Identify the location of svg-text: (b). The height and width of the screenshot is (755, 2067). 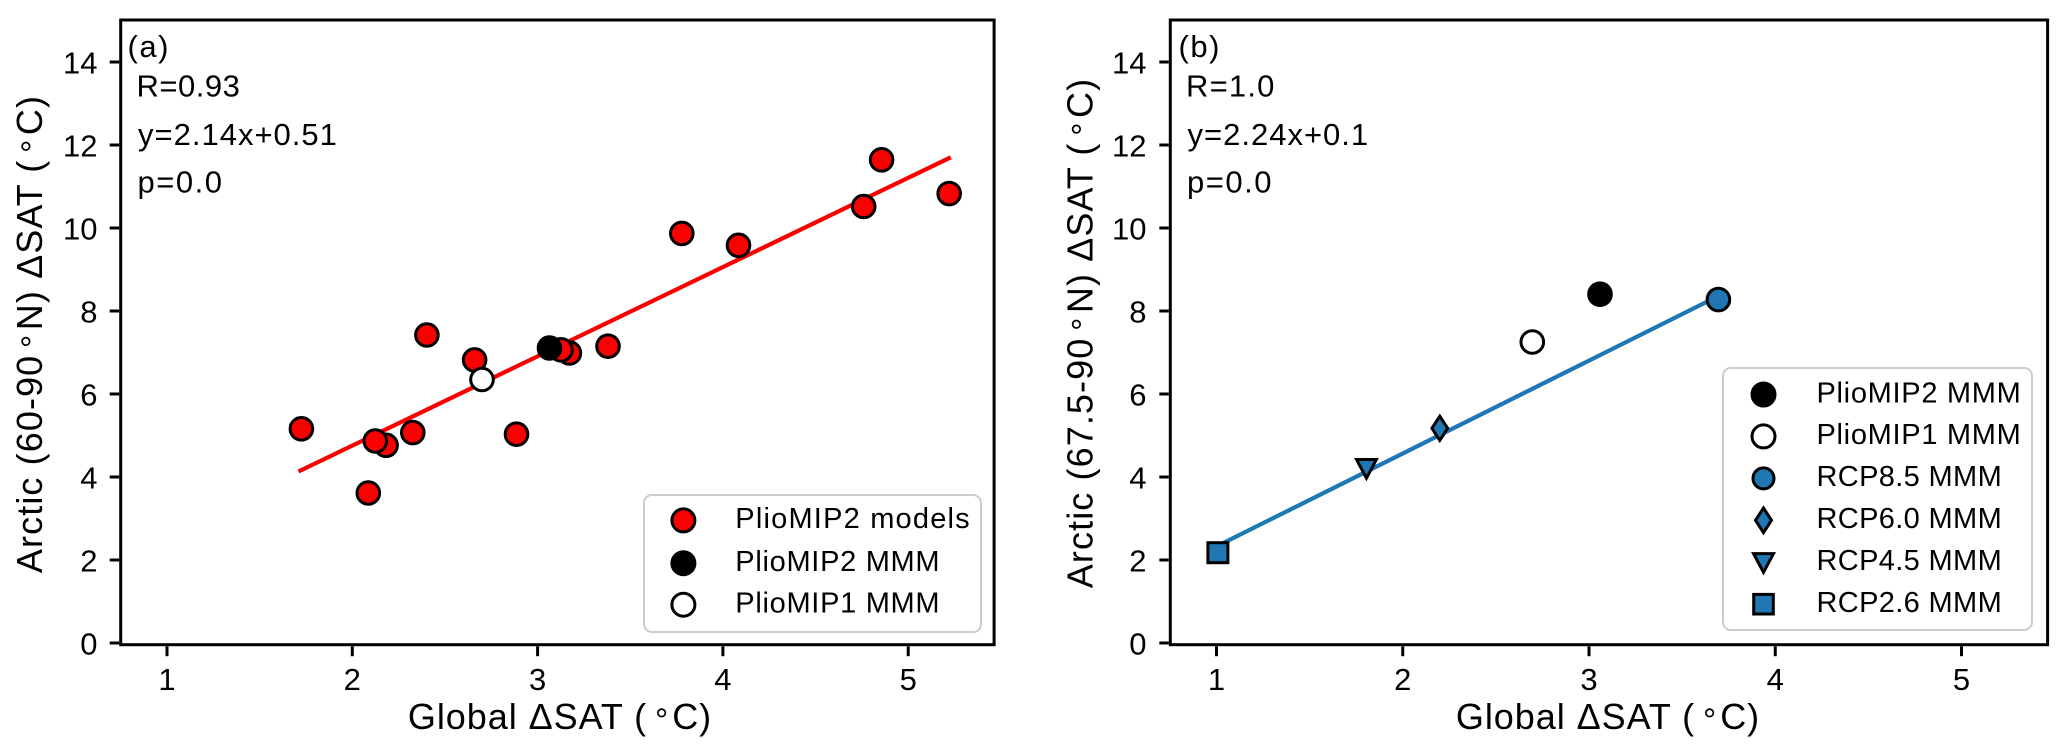
(1200, 46).